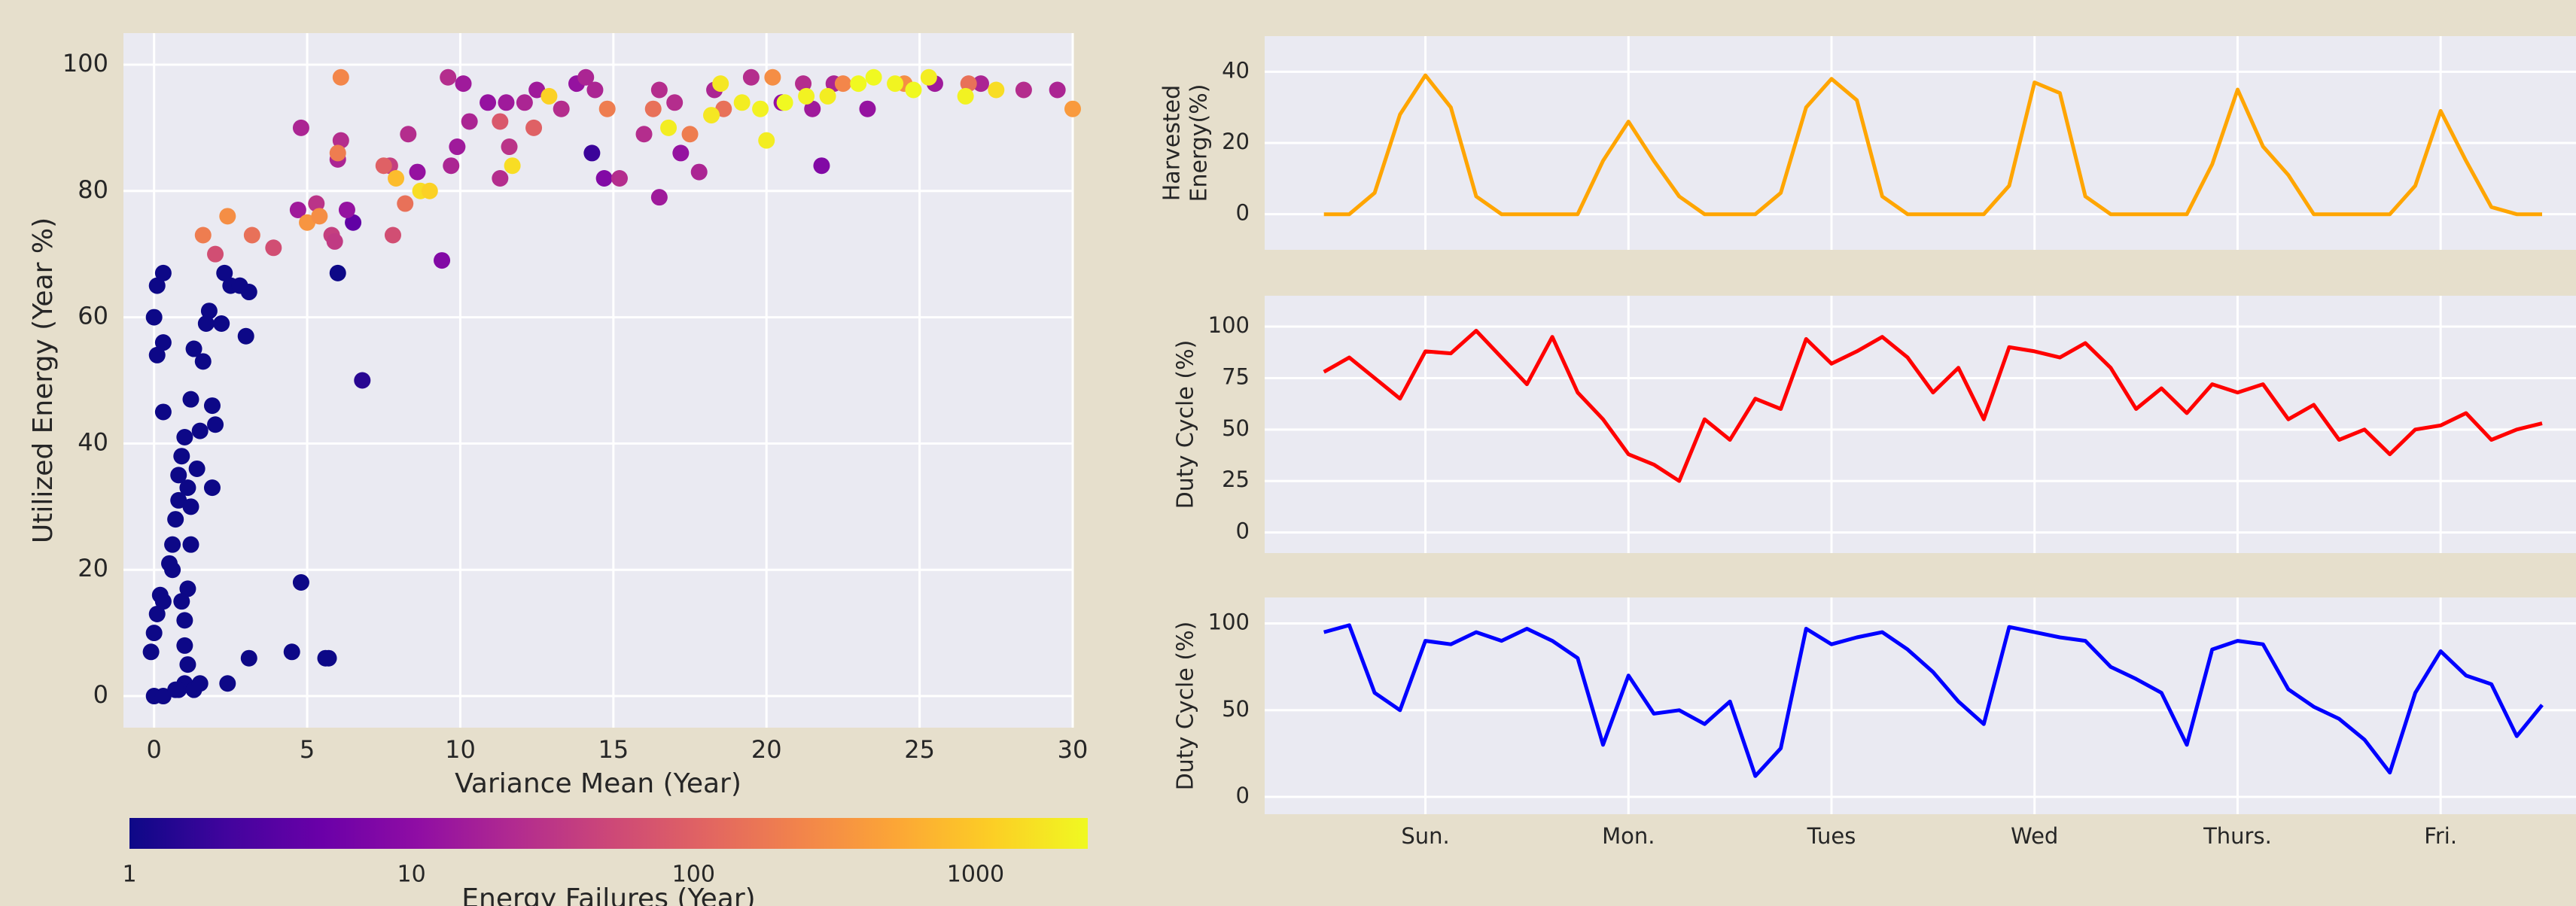 This screenshot has height=906, width=2576. What do you see at coordinates (609, 833) in the screenshot?
I see `colorbar` at bounding box center [609, 833].